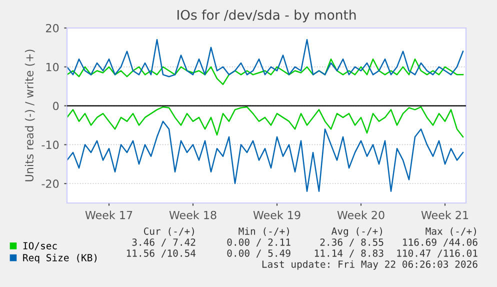  Describe the element at coordinates (370, 265) in the screenshot. I see `text: Last update: Fri May 22 06:26:03 2026` at that location.